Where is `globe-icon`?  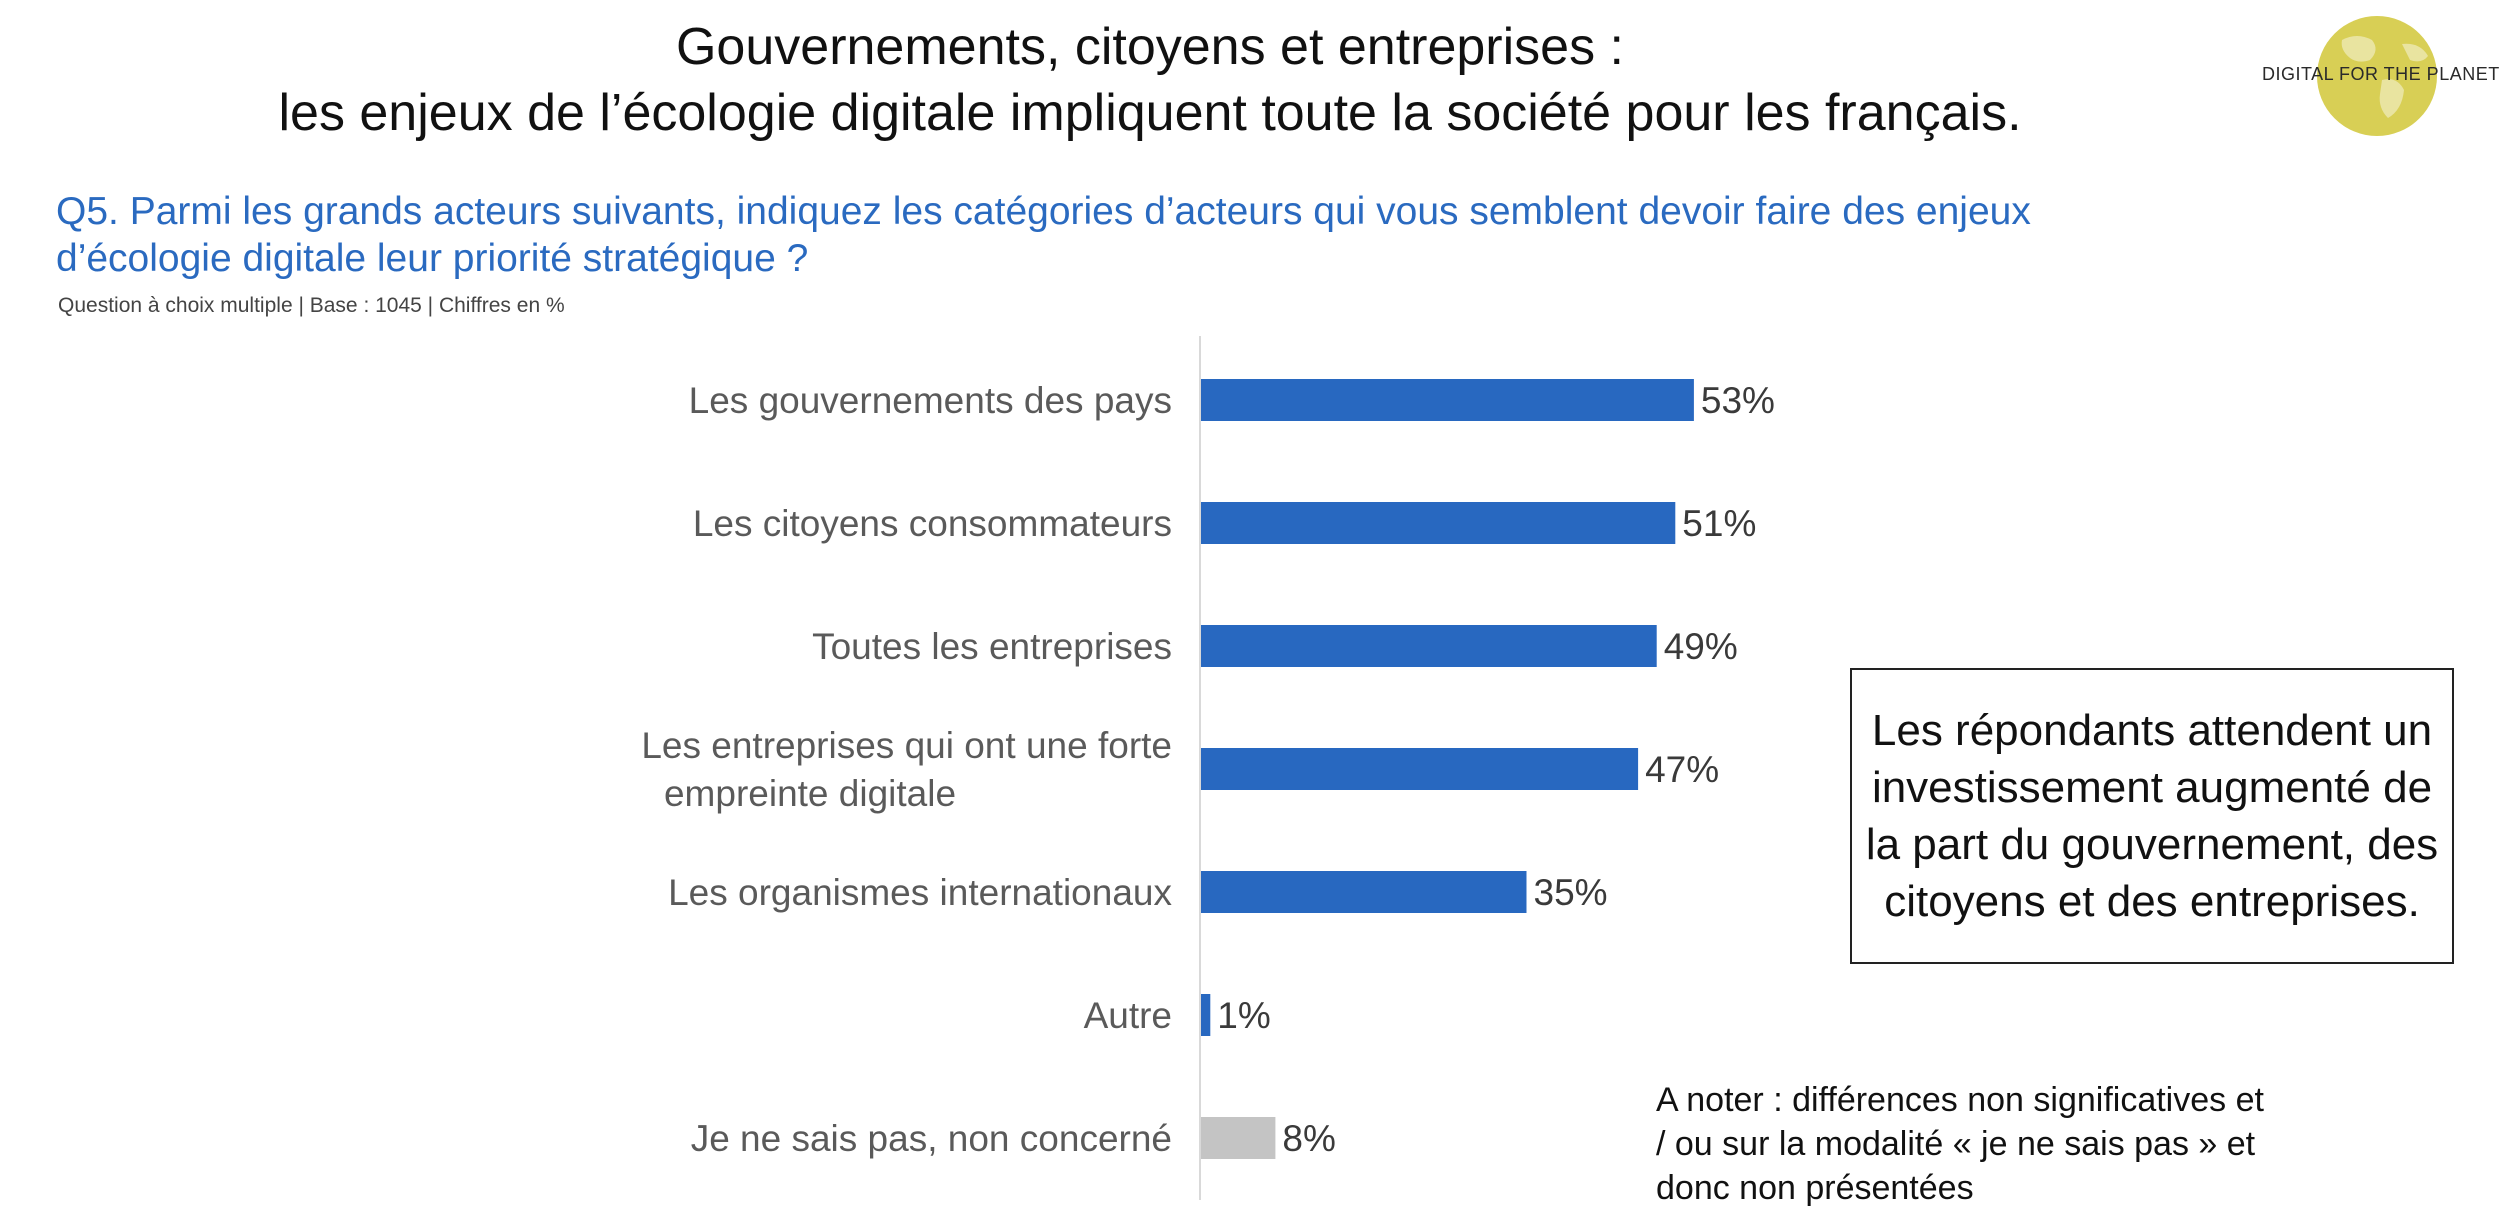 globe-icon is located at coordinates (2377, 76).